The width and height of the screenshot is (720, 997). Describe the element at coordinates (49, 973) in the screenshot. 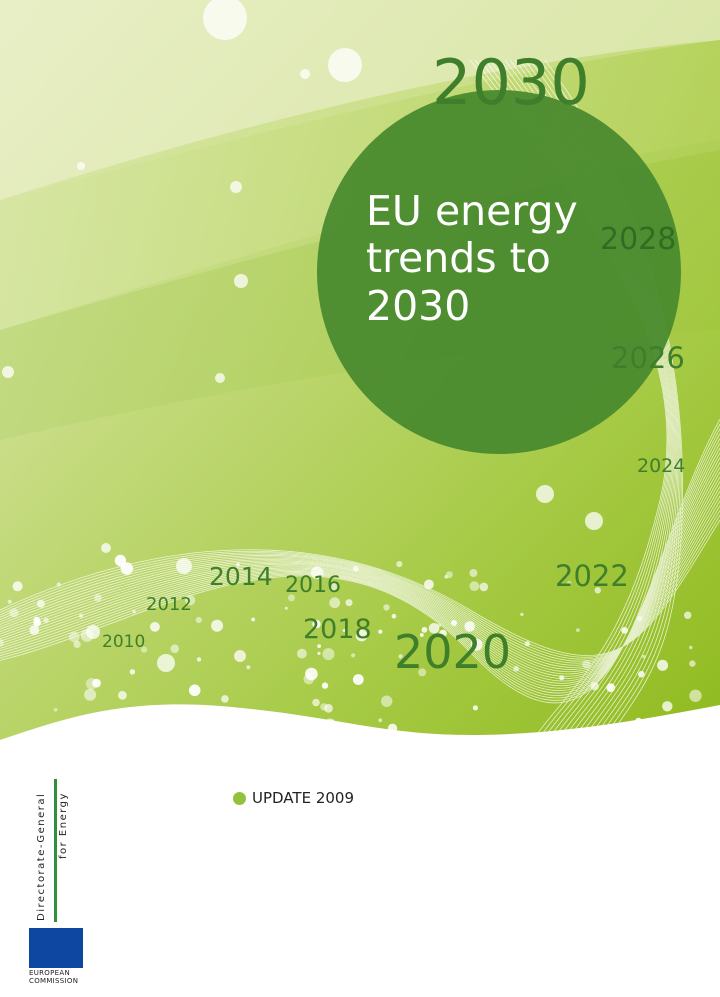

I see `wordmark-line-1: EUROPEAN` at that location.